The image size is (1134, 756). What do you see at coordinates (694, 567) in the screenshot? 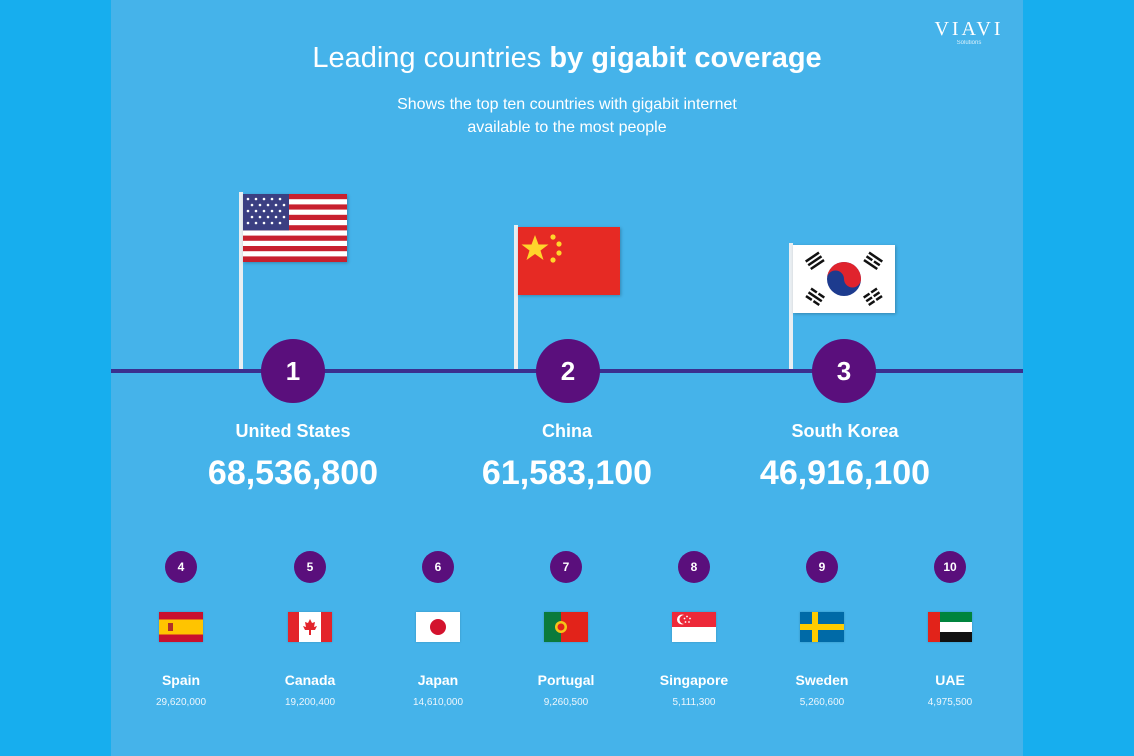
I see `rank-badge-8: 8` at bounding box center [694, 567].